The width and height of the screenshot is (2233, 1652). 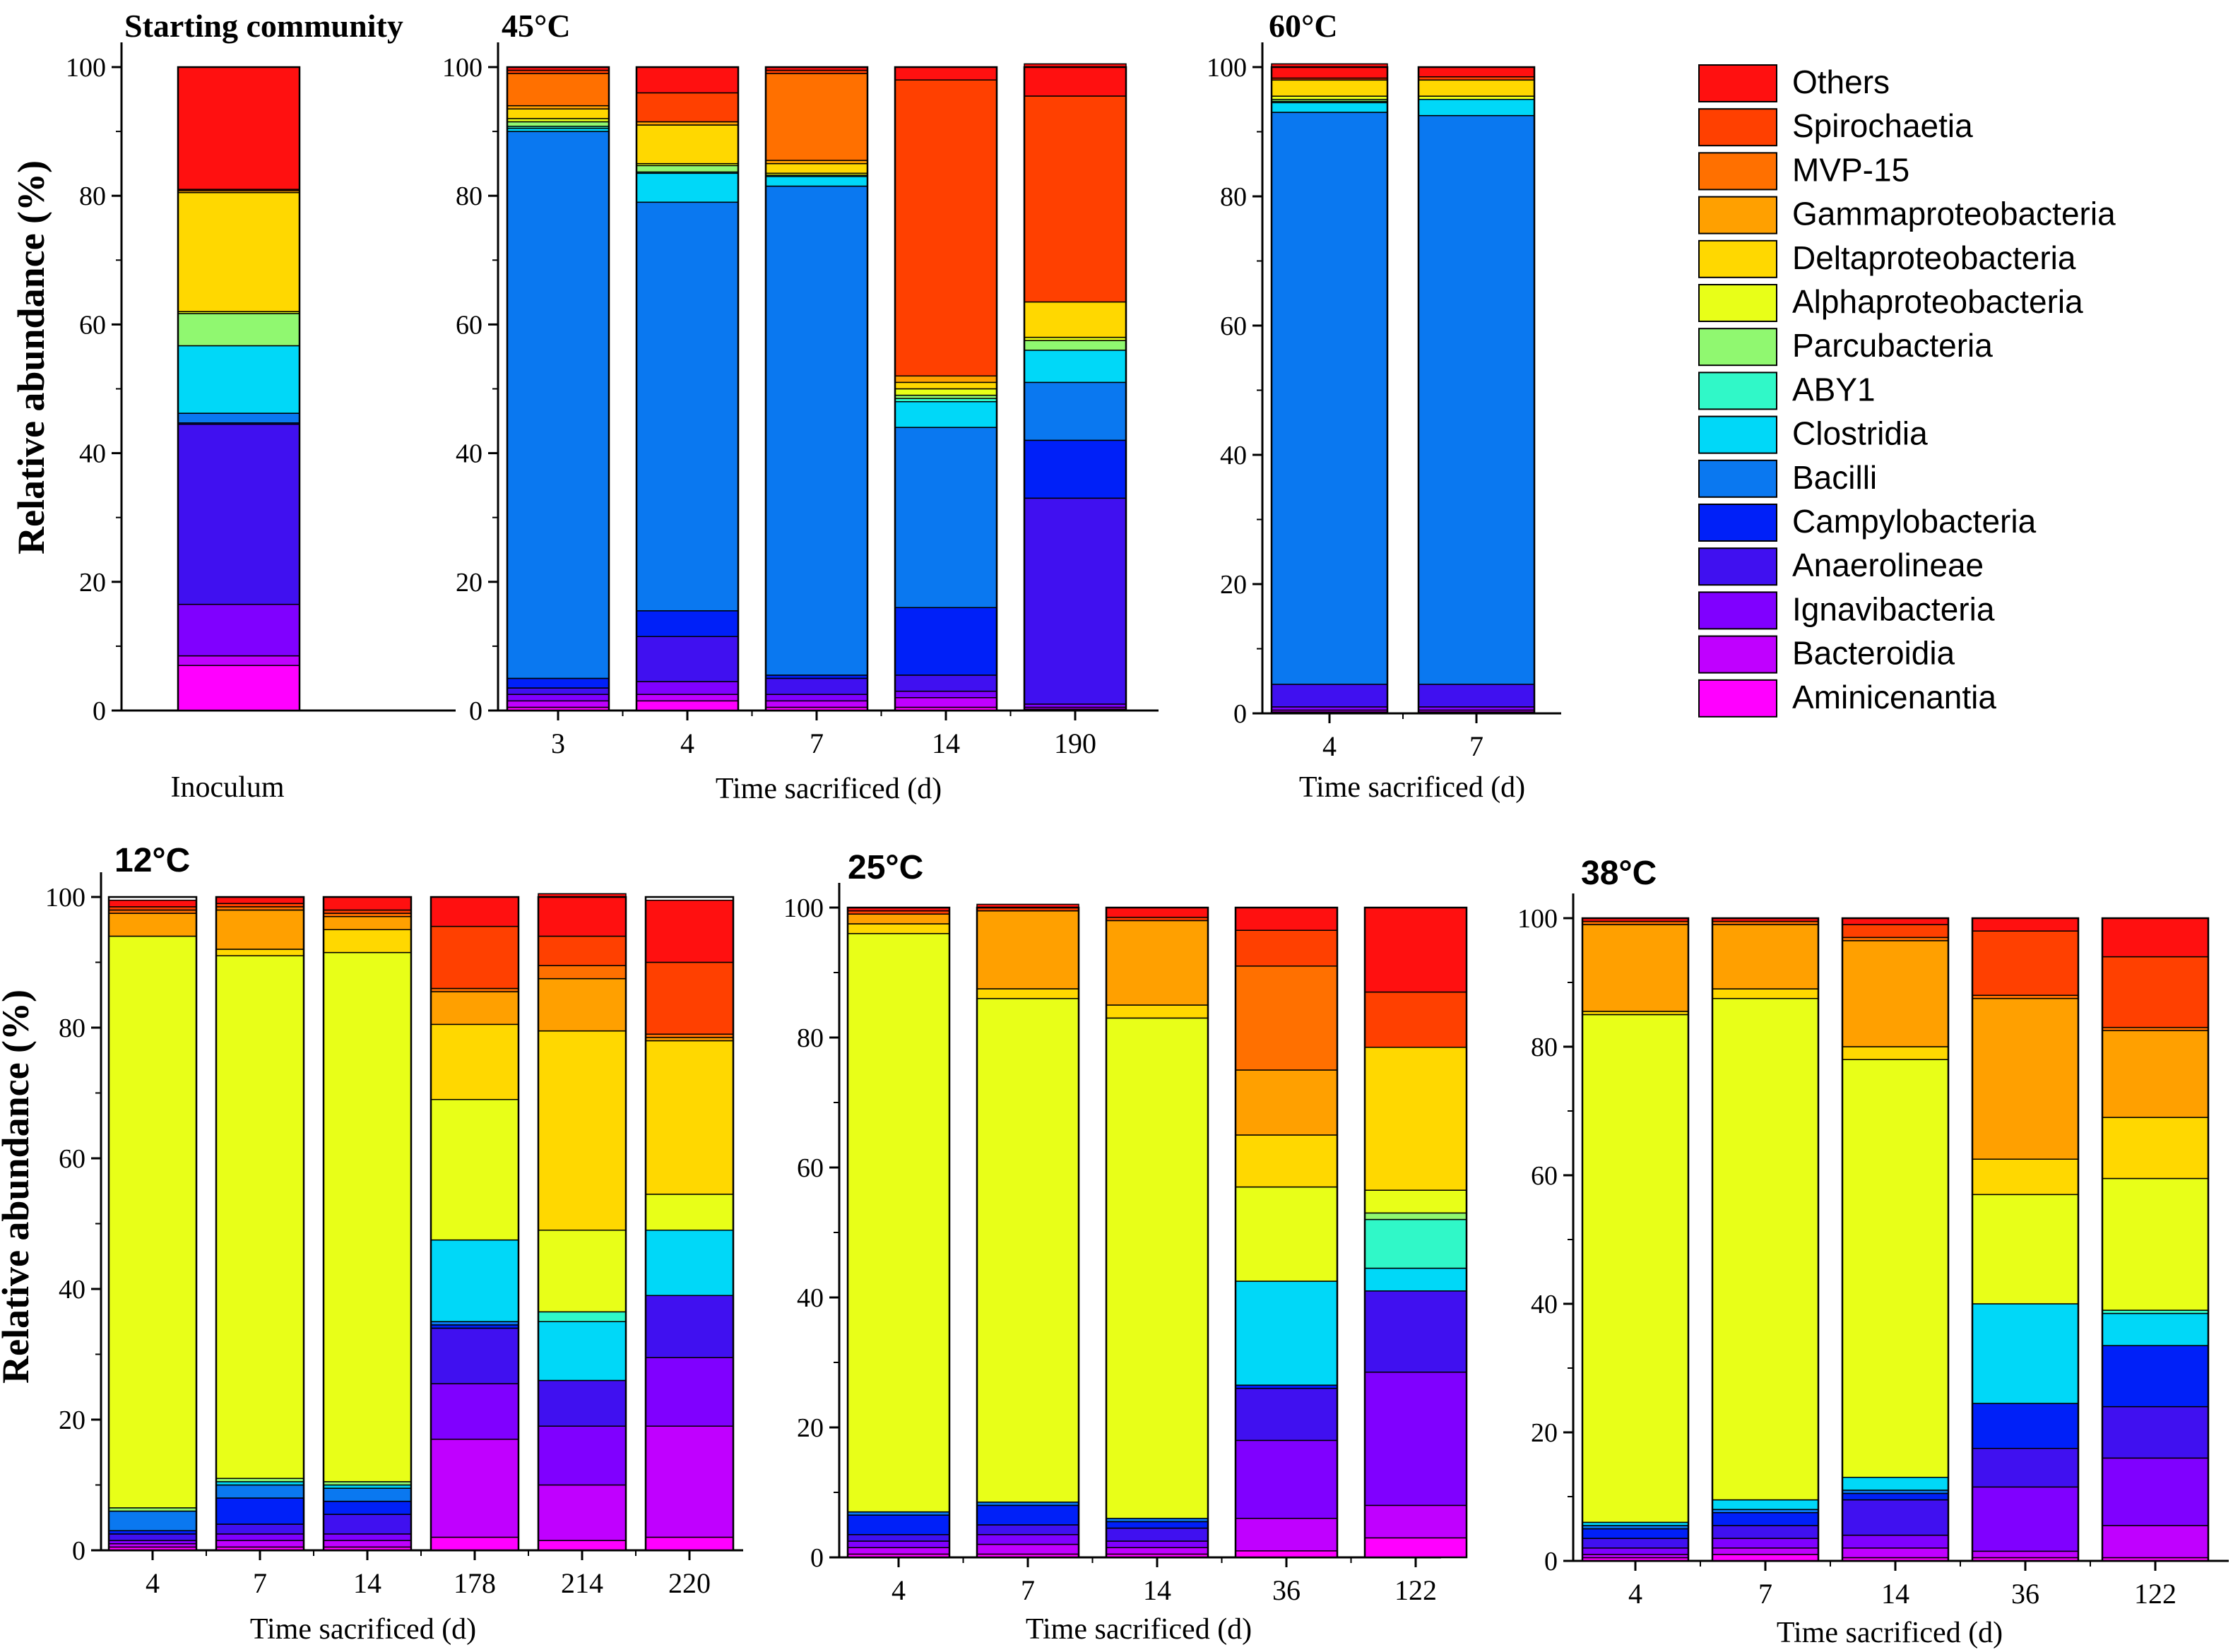 I want to click on legend-item: Bacilli, so click(x=1787, y=478).